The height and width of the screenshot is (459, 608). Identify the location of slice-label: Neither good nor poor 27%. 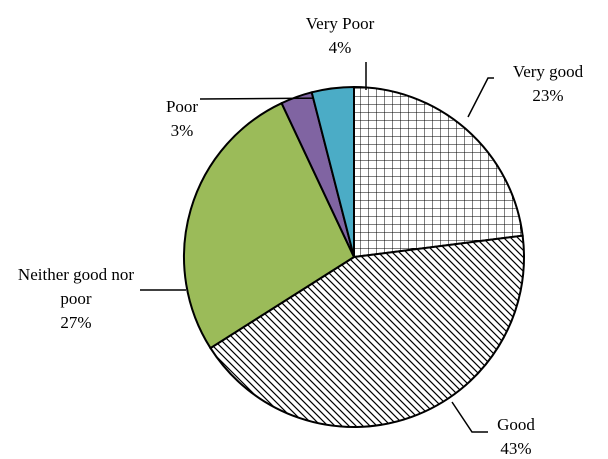
(76, 299).